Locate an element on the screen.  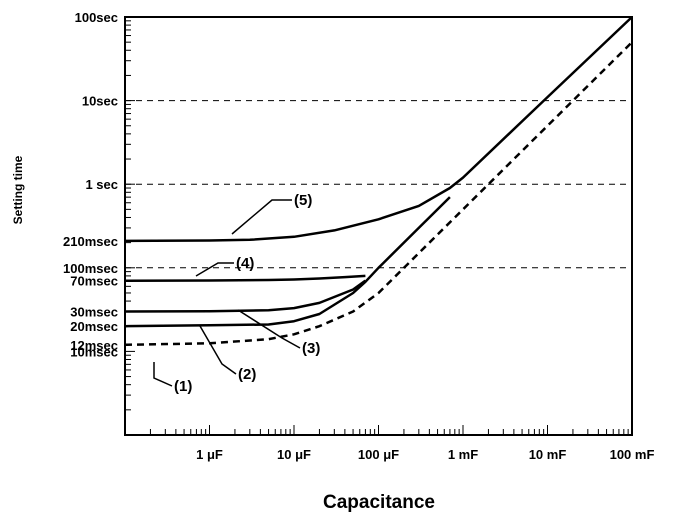
y-tick-label: 12msec is located at coordinates (94, 345).